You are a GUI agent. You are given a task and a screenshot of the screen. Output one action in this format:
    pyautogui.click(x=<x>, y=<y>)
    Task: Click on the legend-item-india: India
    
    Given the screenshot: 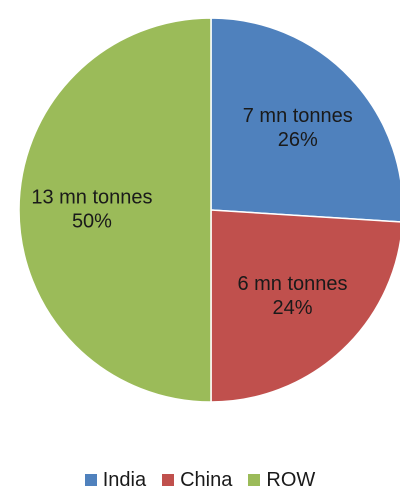 What is the action you would take?
    pyautogui.click(x=115, y=480)
    